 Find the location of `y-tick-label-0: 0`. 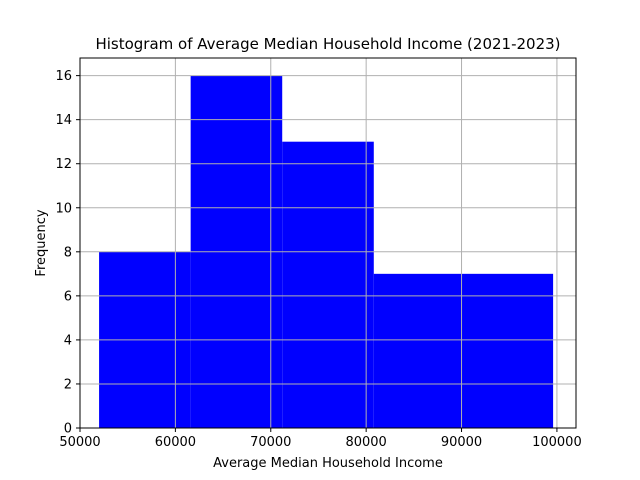

y-tick-label-0: 0 is located at coordinates (68, 429).